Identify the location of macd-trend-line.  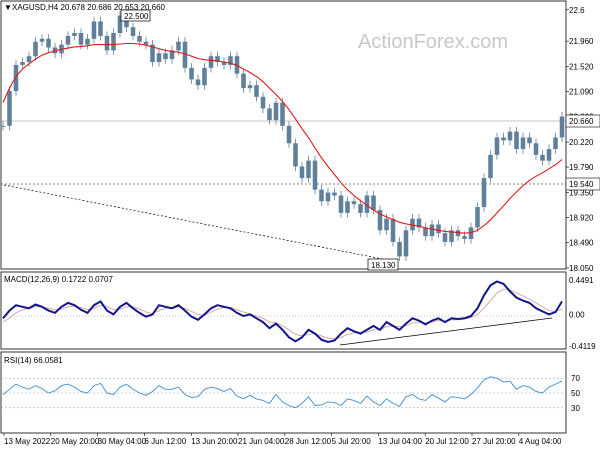
(446, 331).